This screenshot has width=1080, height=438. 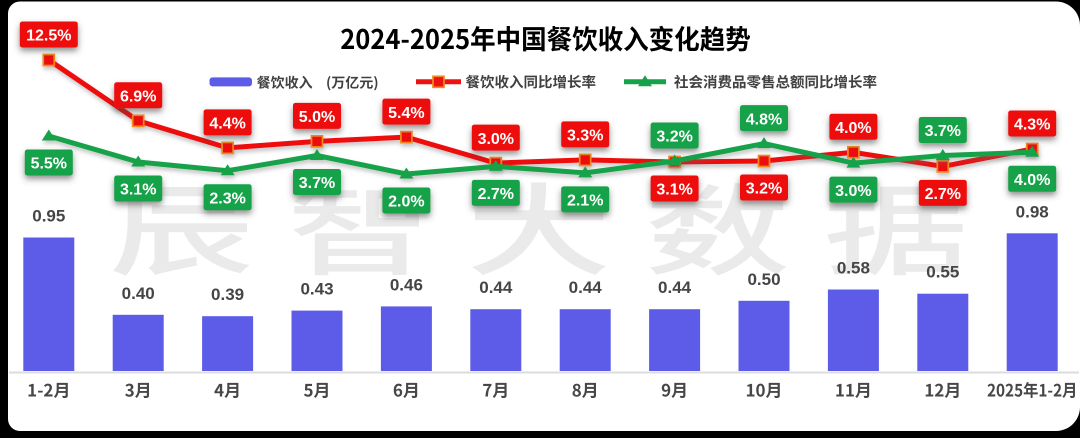 What do you see at coordinates (49, 164) in the screenshot?
I see `svg-text: 5.5%` at bounding box center [49, 164].